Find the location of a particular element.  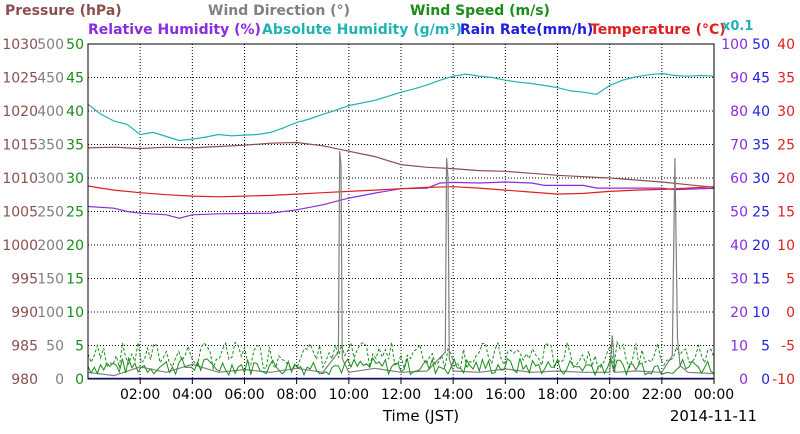

left-axis-2-tick: 50 is located at coordinates (75, 45).